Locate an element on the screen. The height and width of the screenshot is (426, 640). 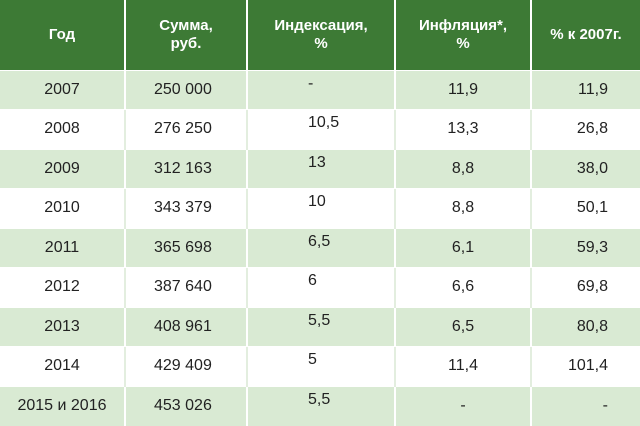
cell-sum: 429 409 is located at coordinates (186, 366).